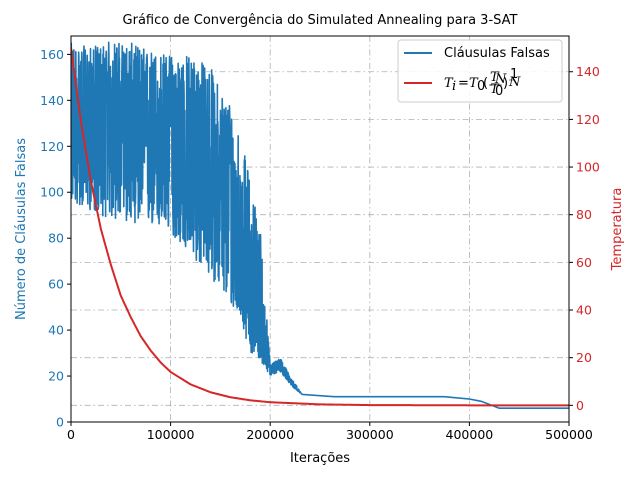 The height and width of the screenshot is (480, 640). I want to click on svg-text: i, so click(454, 86).